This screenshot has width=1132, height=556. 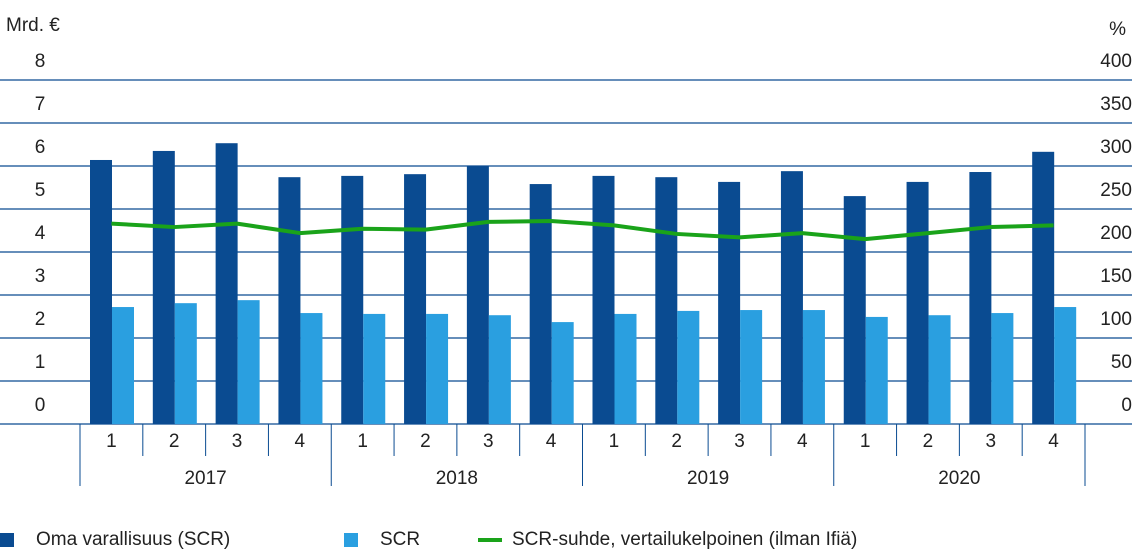 What do you see at coordinates (40, 190) in the screenshot?
I see `y-tick-label: 5` at bounding box center [40, 190].